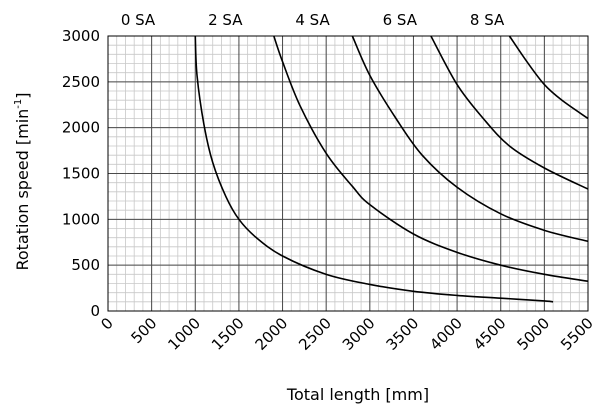  I want to click on x-tick-label: 1000, so click(184, 334).